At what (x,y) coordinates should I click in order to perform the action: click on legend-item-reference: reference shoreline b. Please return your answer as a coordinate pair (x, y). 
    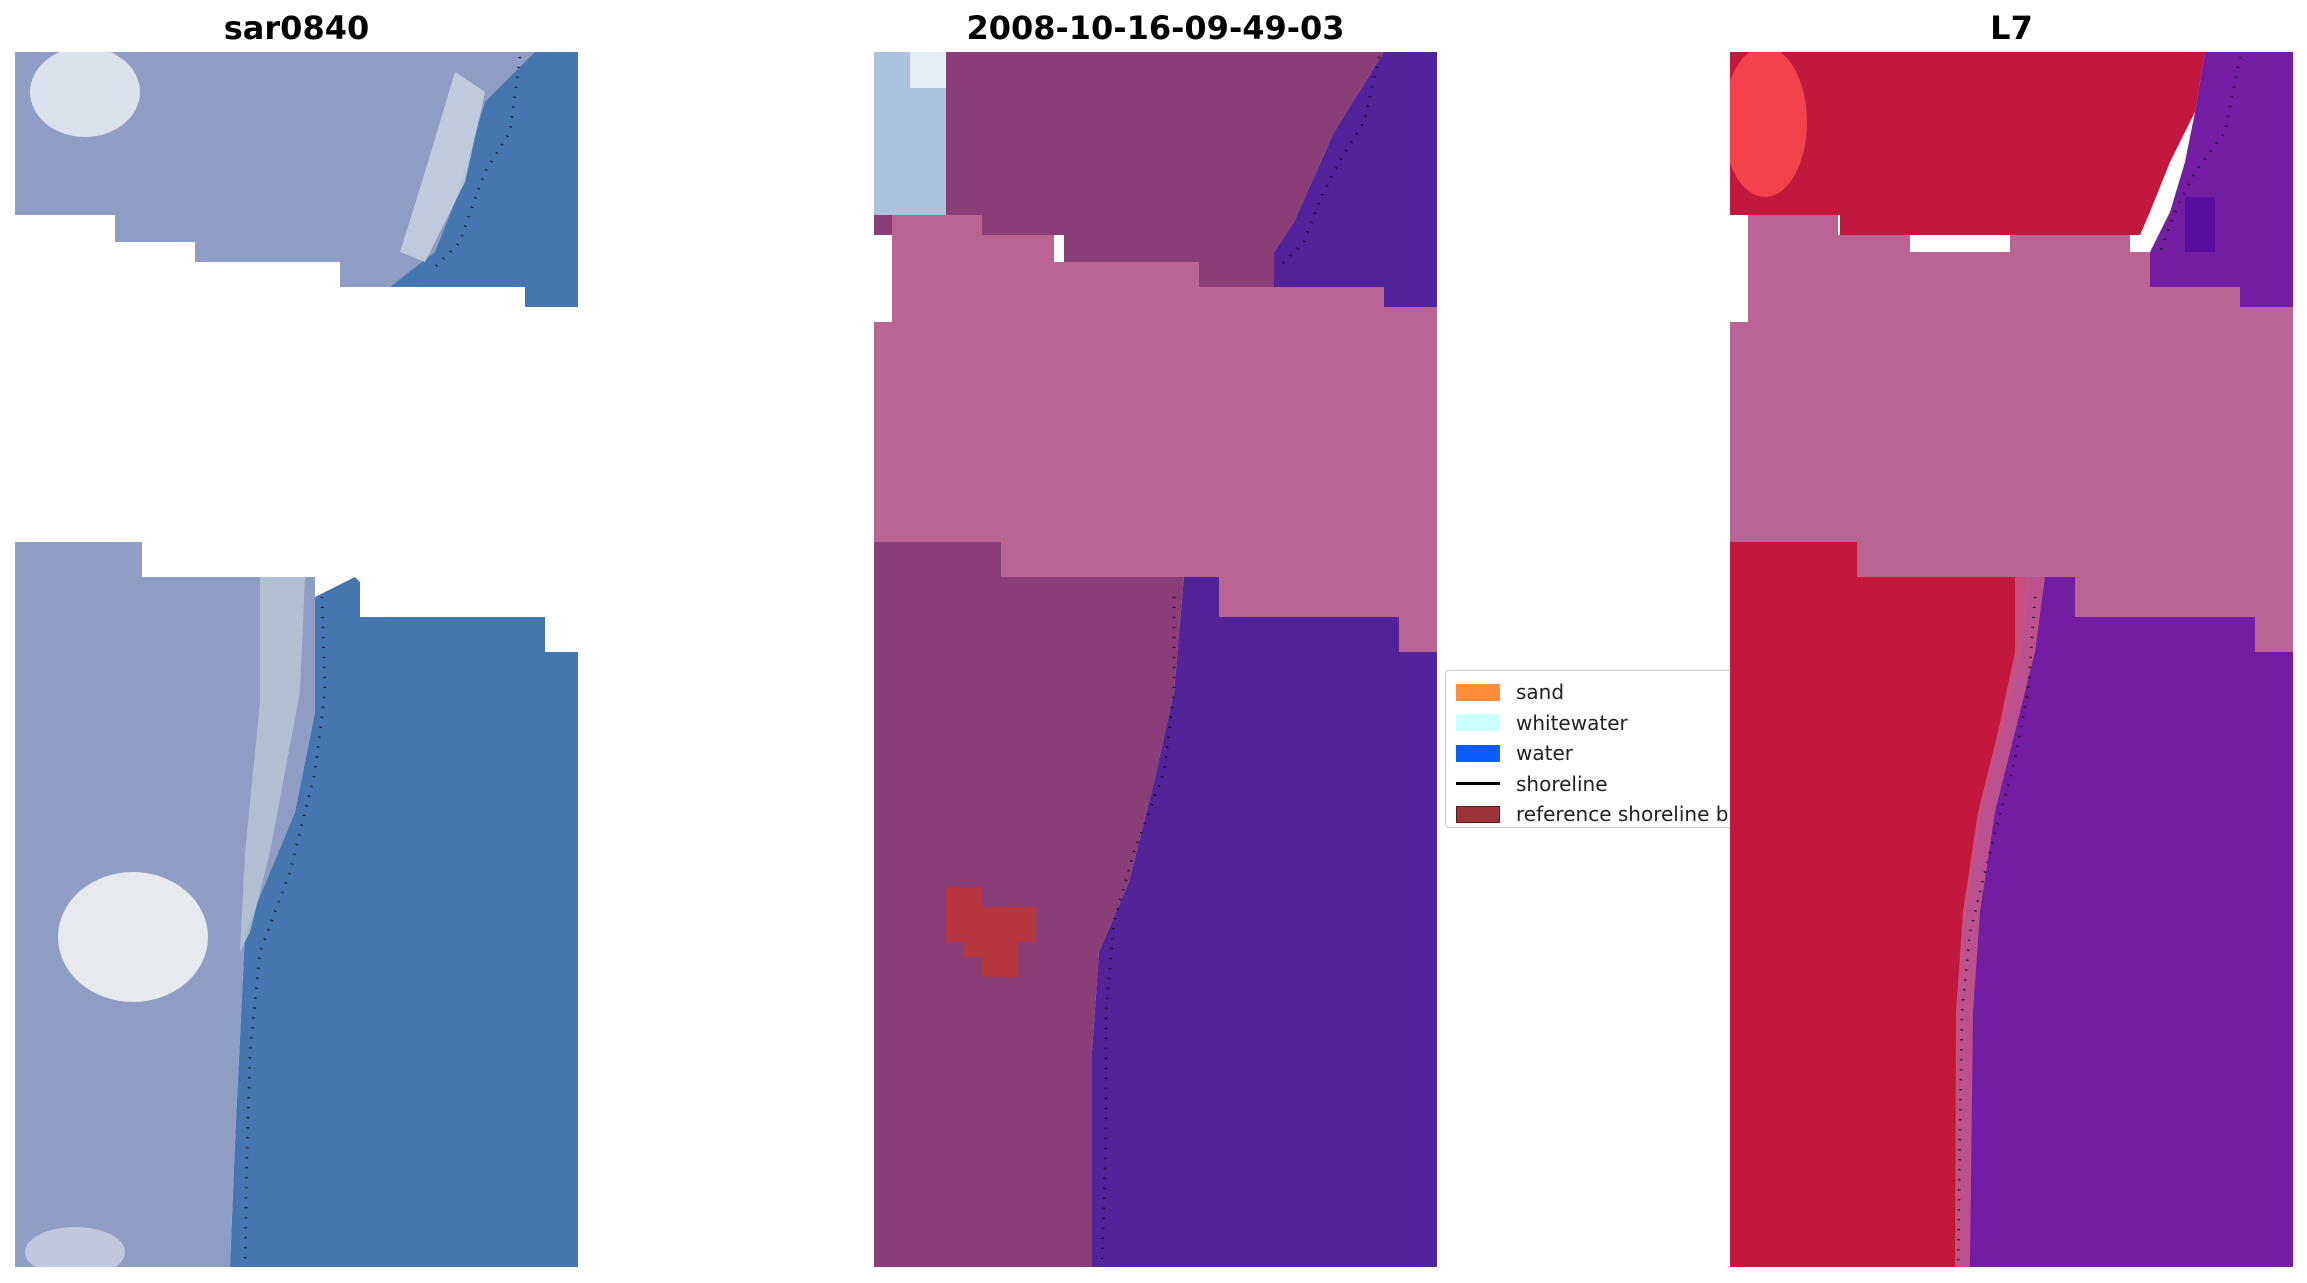
    Looking at the image, I should click on (1597, 813).